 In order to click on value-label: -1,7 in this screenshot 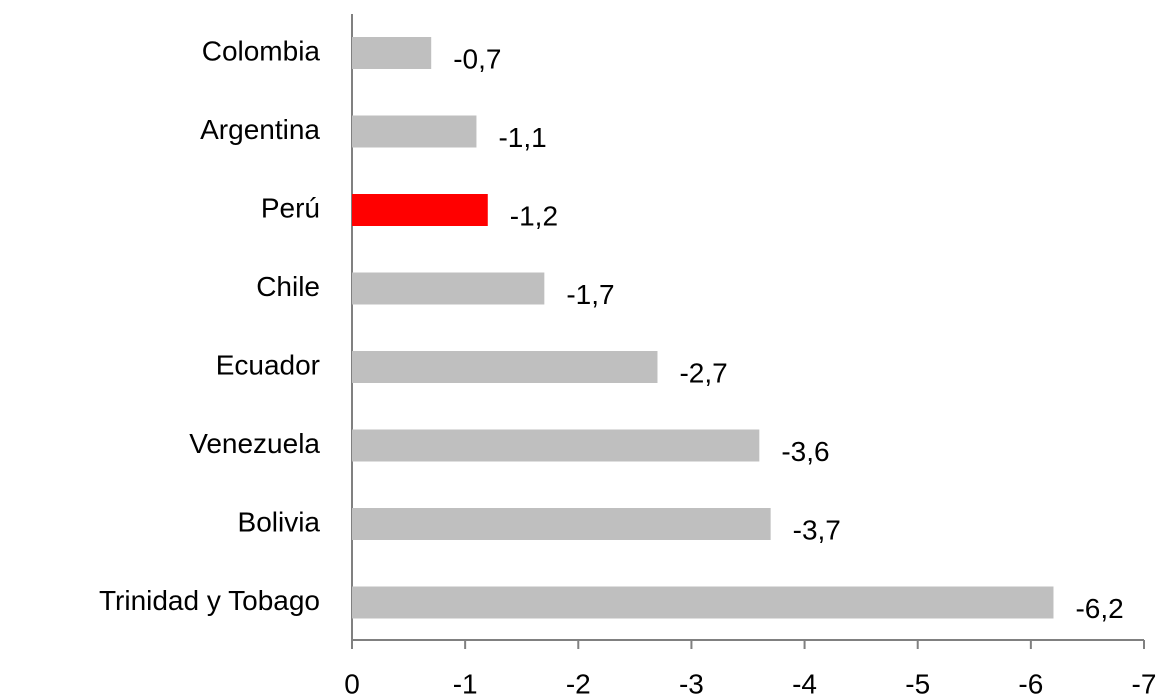, I will do `click(590, 294)`.